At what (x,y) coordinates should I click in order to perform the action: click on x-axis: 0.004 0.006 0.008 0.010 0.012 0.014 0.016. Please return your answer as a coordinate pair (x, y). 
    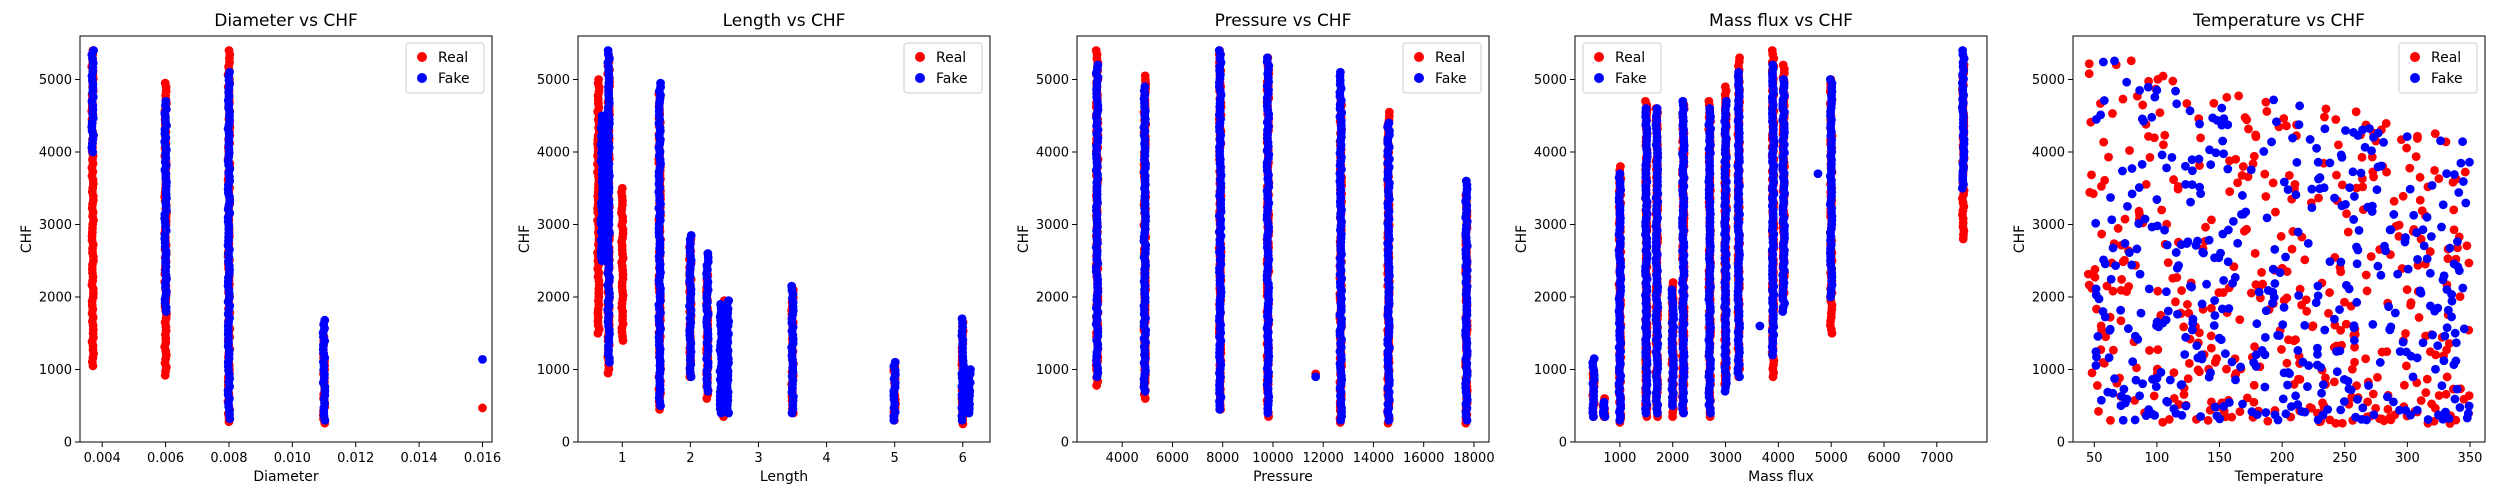
    Looking at the image, I should click on (292, 454).